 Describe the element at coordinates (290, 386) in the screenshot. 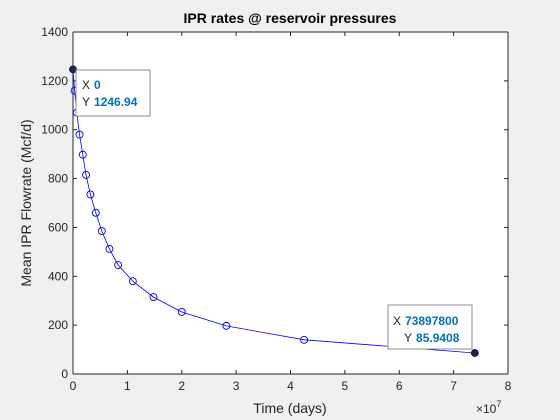

I see `x-tick-label: 4` at that location.